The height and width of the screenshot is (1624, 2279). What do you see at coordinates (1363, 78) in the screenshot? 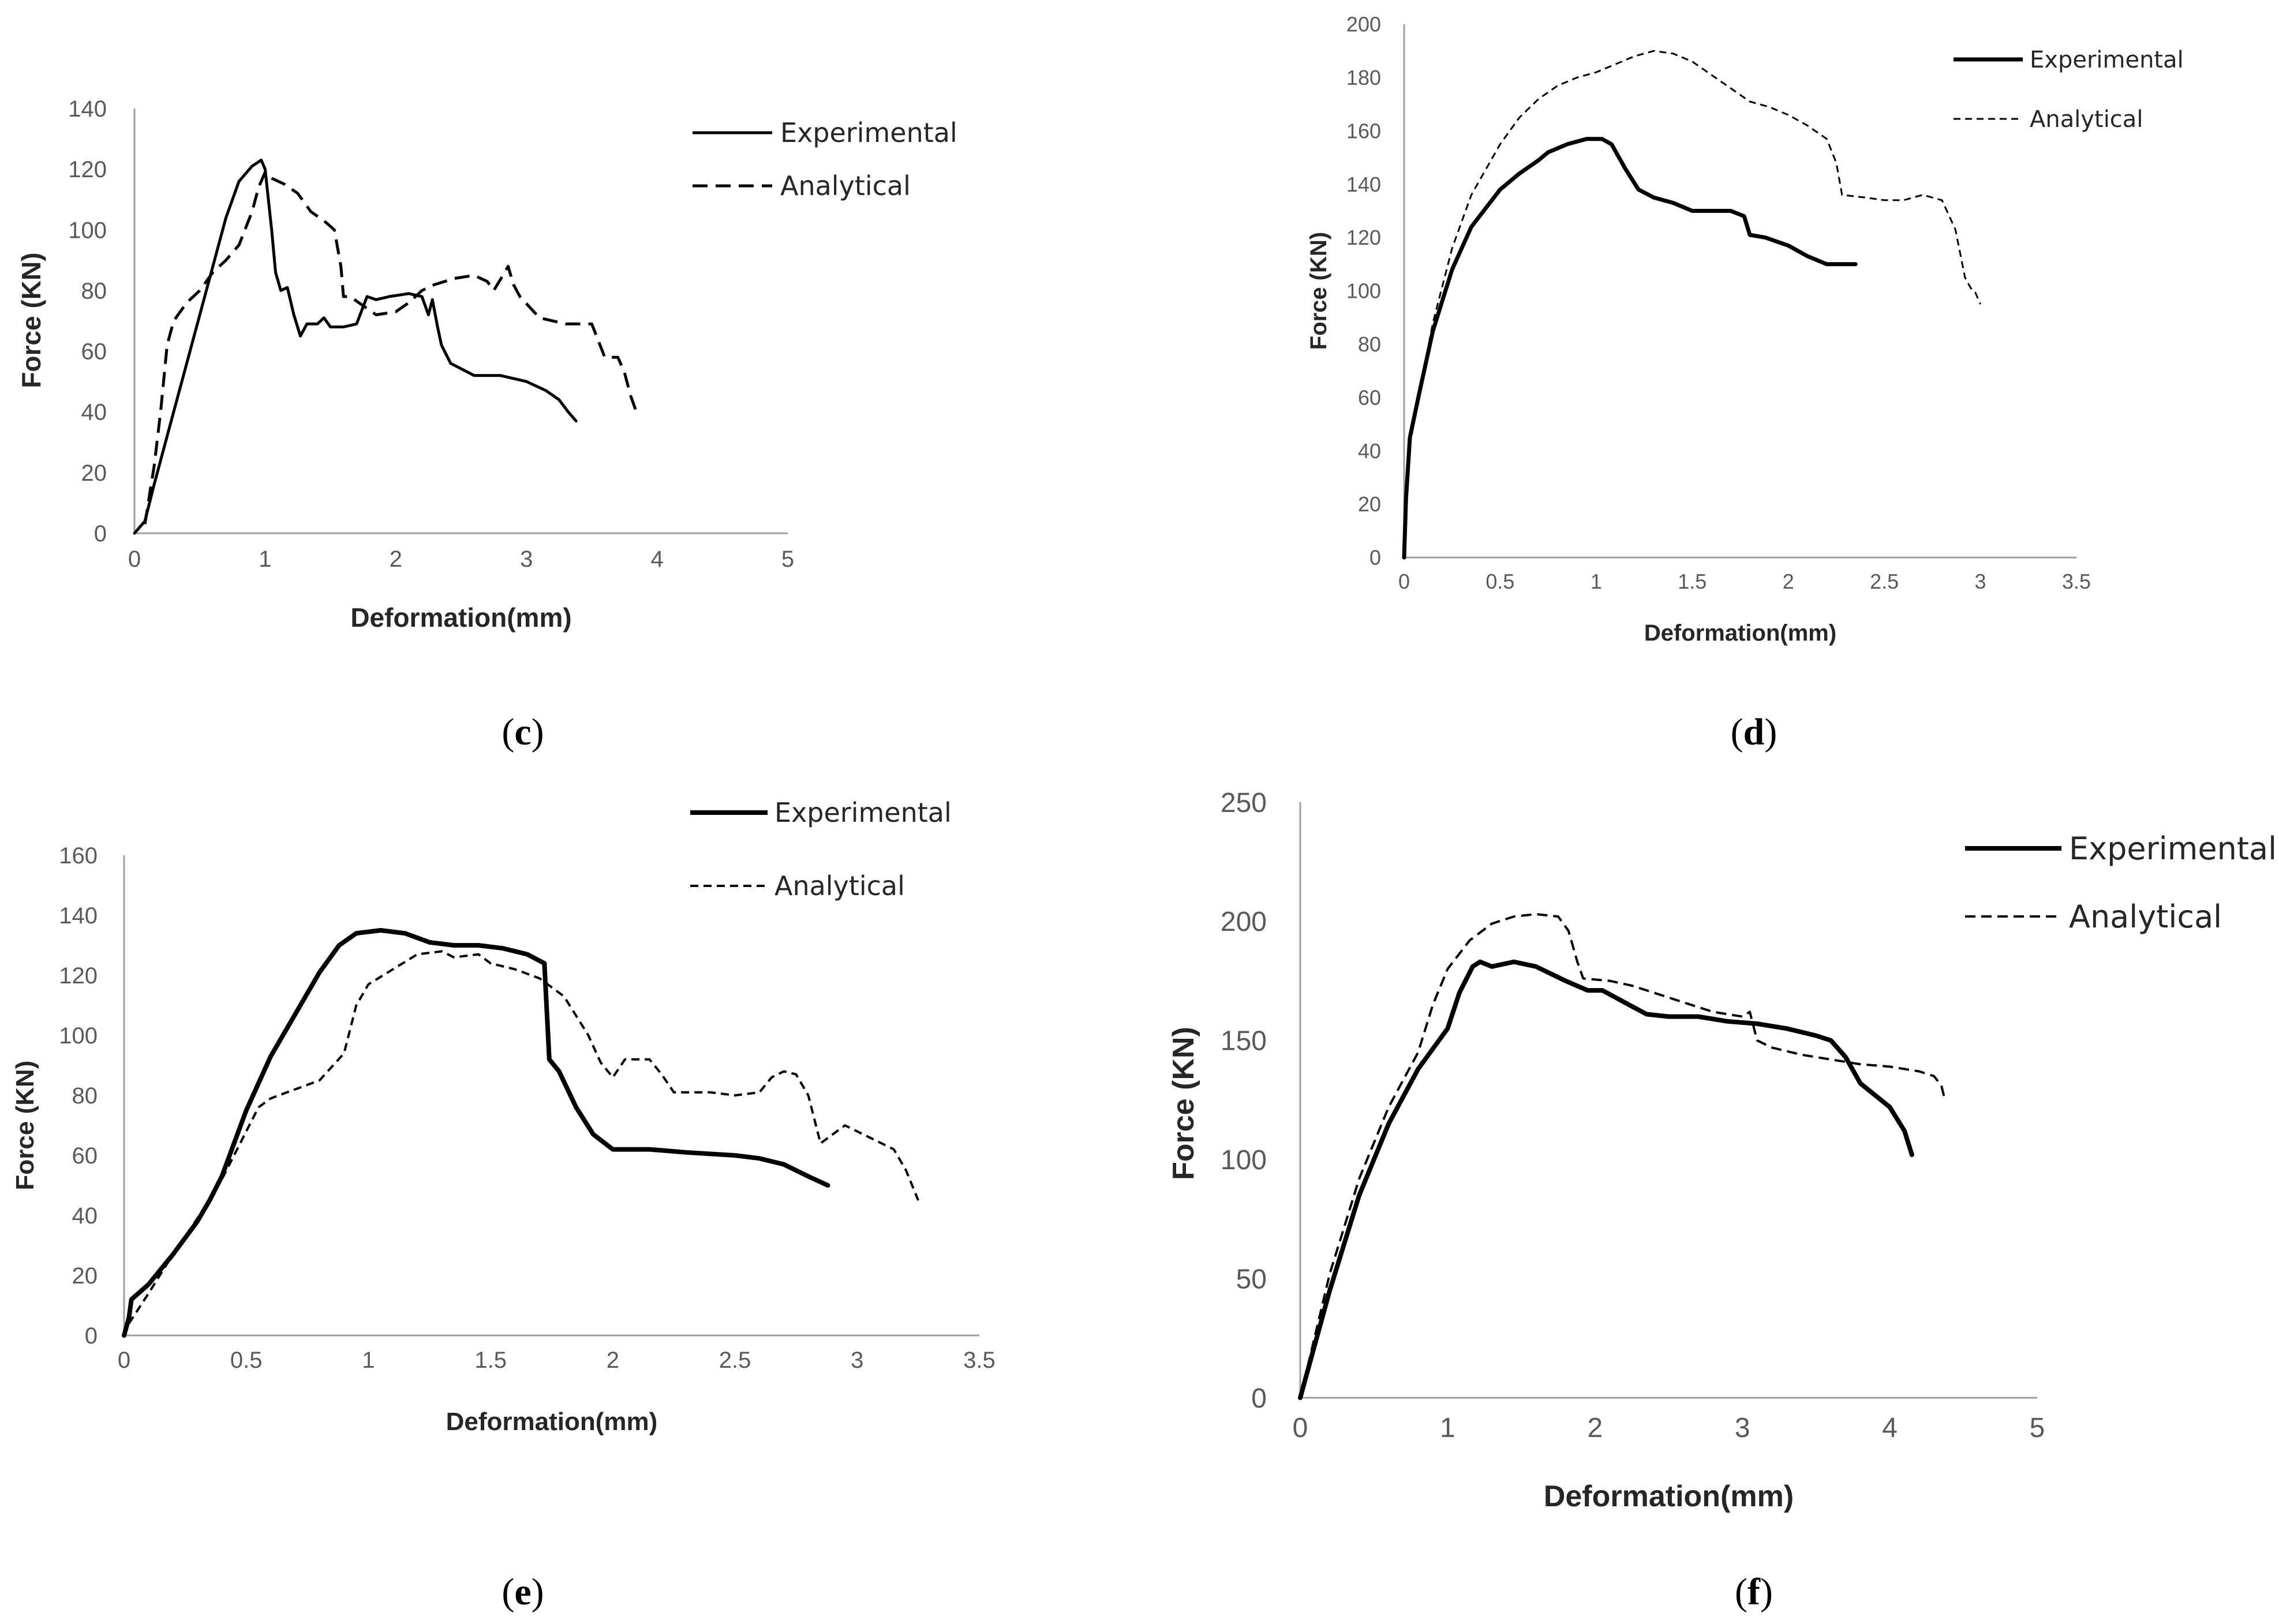
I see `y-tick-label: 180` at bounding box center [1363, 78].